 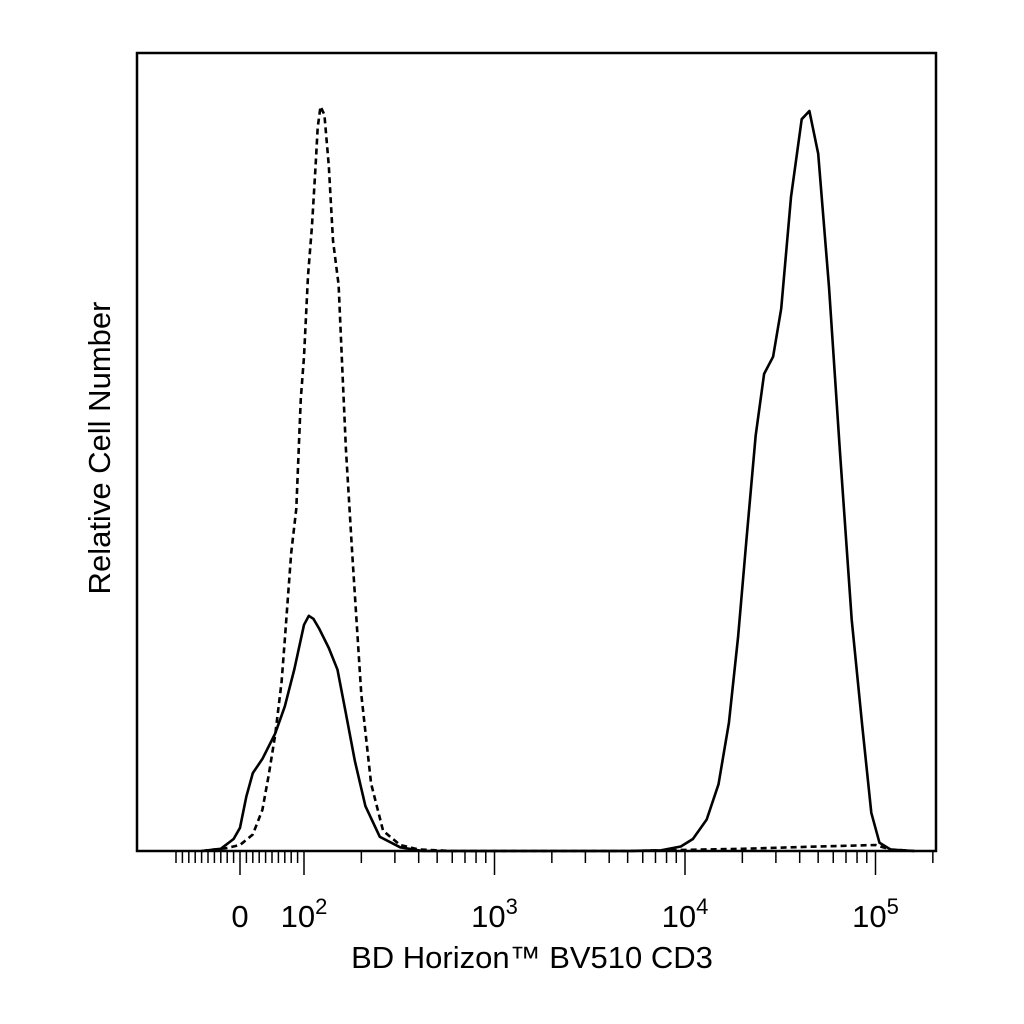 I want to click on x-tick-exponent: 5, so click(x=893, y=906).